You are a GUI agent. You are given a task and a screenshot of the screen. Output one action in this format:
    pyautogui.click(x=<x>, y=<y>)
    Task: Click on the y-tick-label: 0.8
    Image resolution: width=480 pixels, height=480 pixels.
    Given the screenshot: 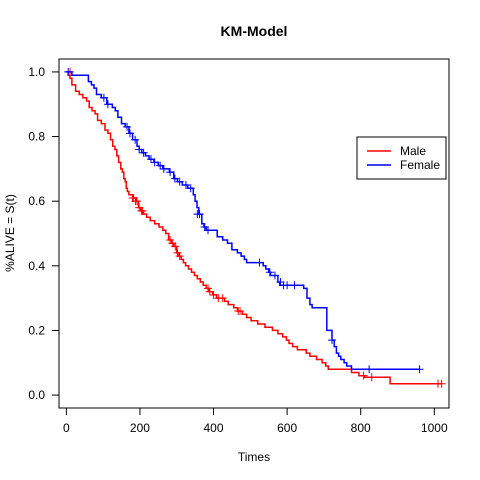 What is the action you would take?
    pyautogui.click(x=36, y=137)
    